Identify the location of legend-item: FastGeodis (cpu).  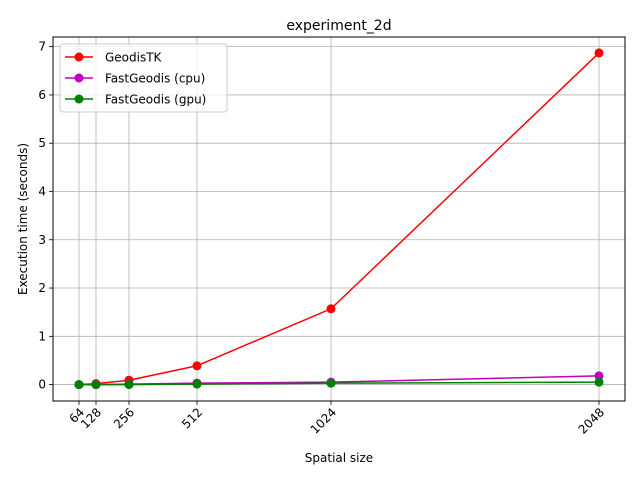
(135, 79).